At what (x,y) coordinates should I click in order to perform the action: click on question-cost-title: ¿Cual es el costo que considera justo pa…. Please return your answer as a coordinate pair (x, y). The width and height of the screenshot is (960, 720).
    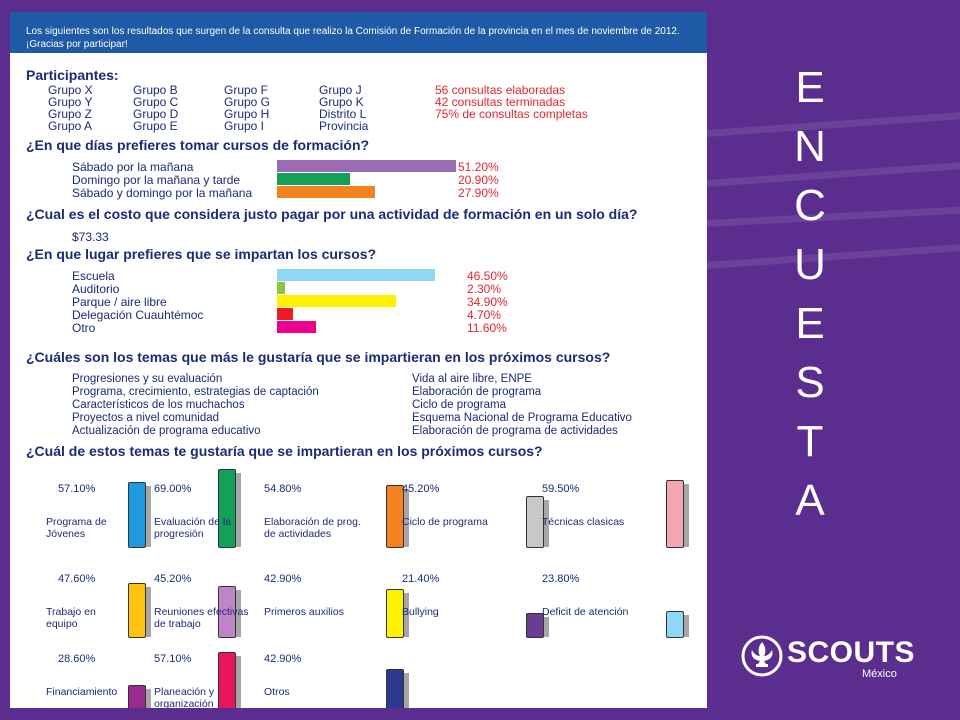
    Looking at the image, I should click on (332, 214).